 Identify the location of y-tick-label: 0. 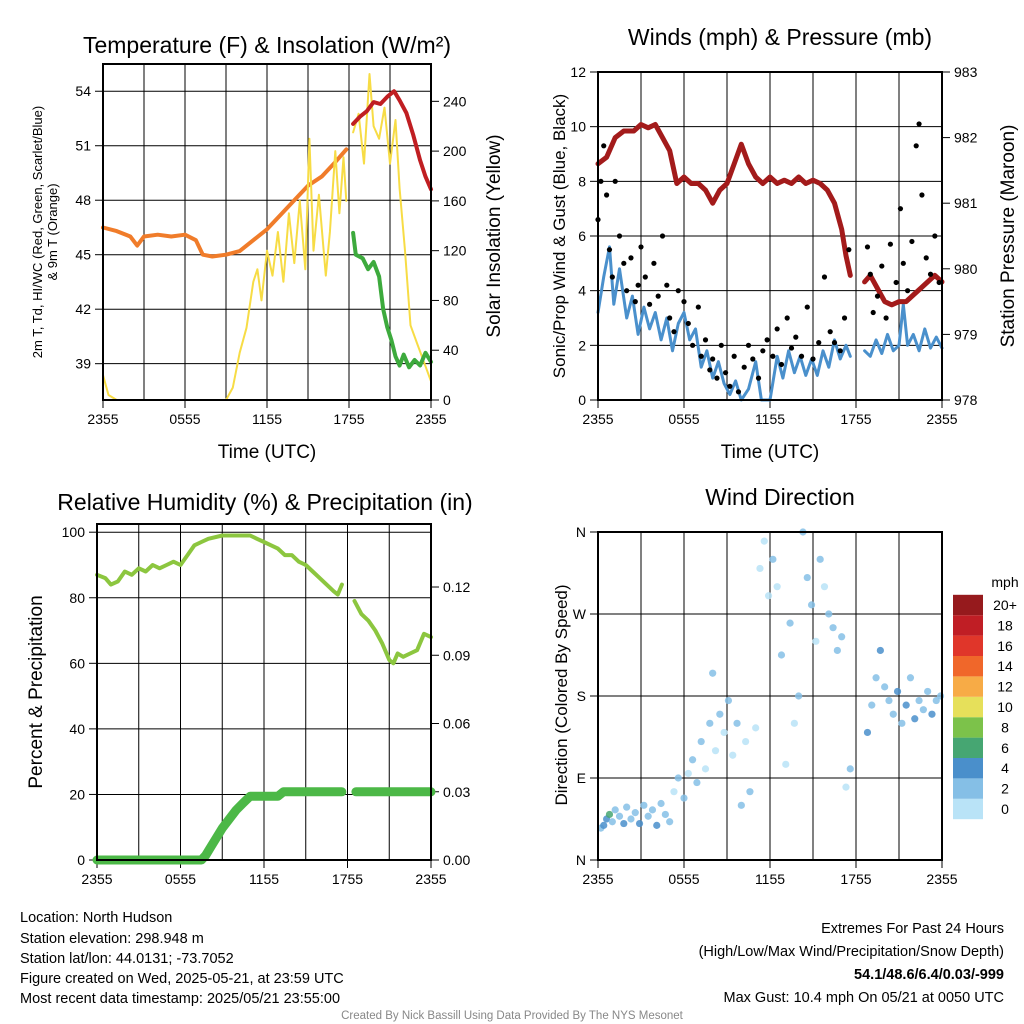
(582, 400).